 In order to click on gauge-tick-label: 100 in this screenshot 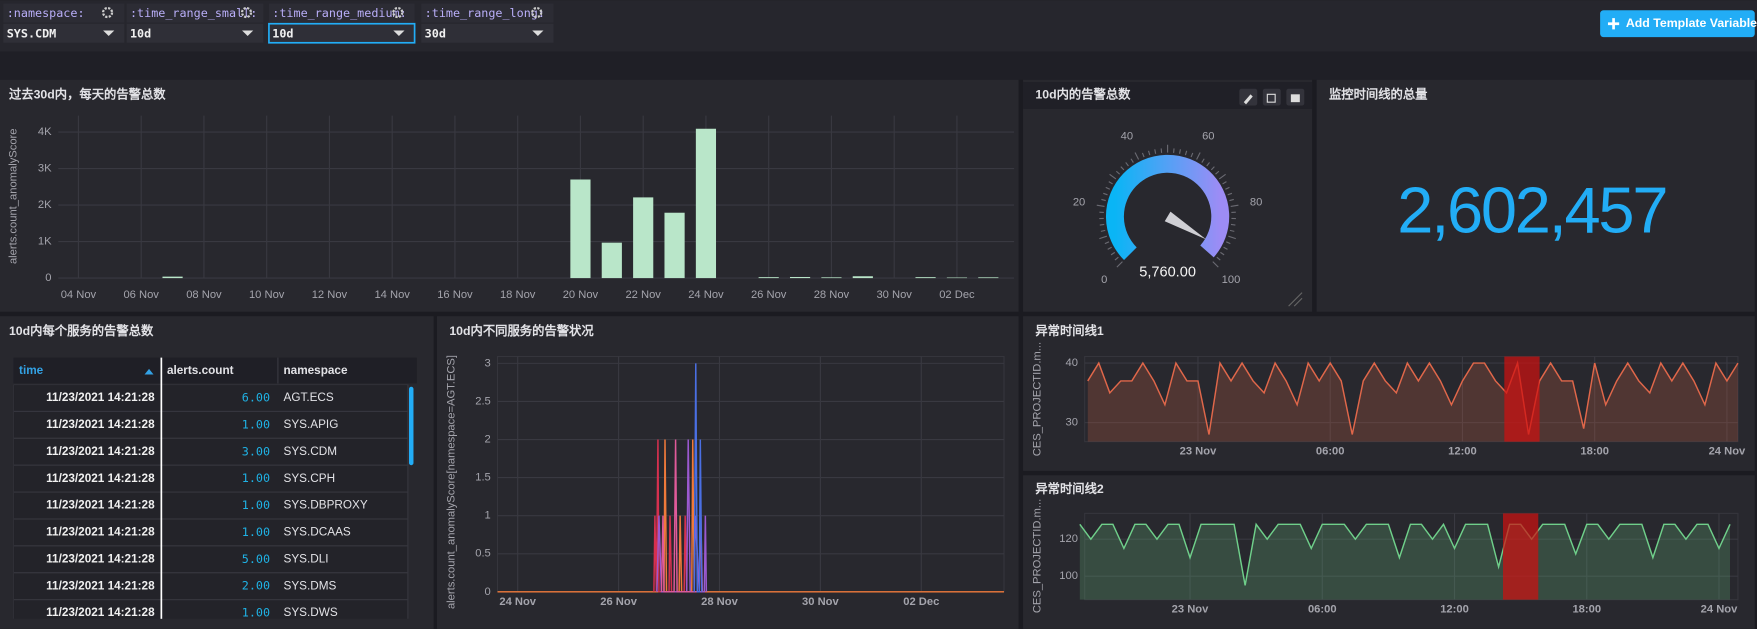, I will do `click(1231, 280)`.